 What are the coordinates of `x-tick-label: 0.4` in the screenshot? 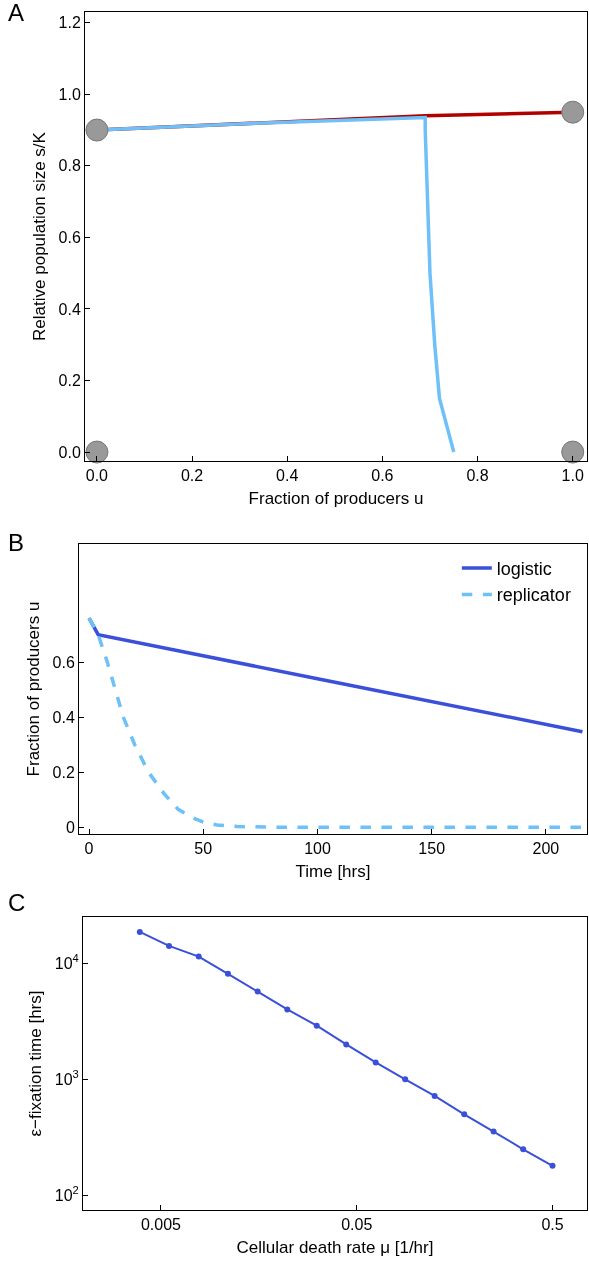 It's located at (287, 476).